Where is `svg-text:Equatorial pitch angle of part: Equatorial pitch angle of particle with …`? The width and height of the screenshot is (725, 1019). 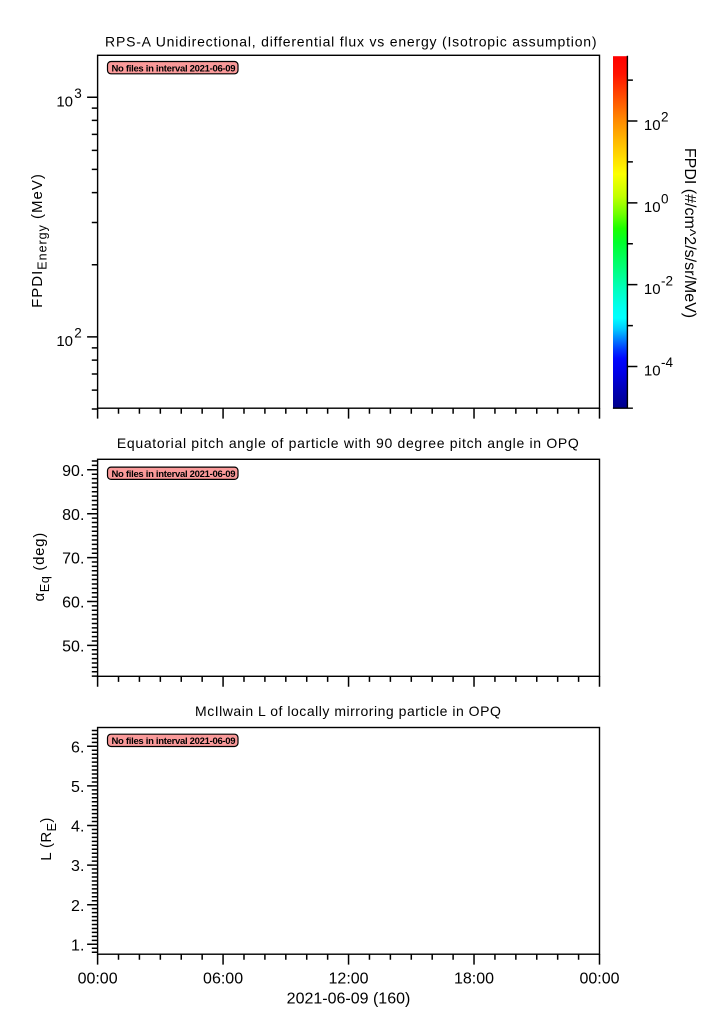
svg-text:Equatorial pitch angle of part: Equatorial pitch angle of particle with … is located at coordinates (348, 443).